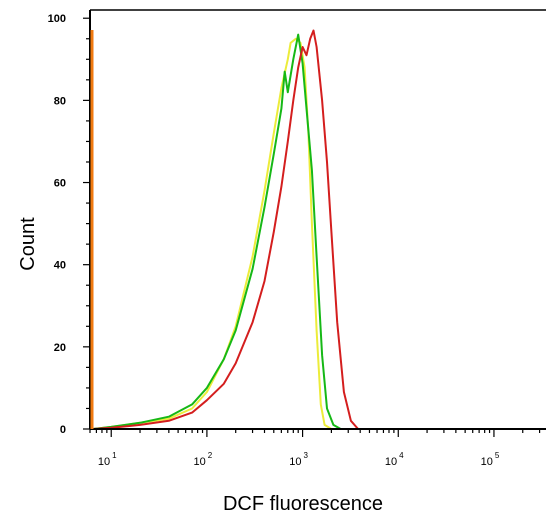 The width and height of the screenshot is (546, 522). I want to click on y-tick-label: 0, so click(63, 430).